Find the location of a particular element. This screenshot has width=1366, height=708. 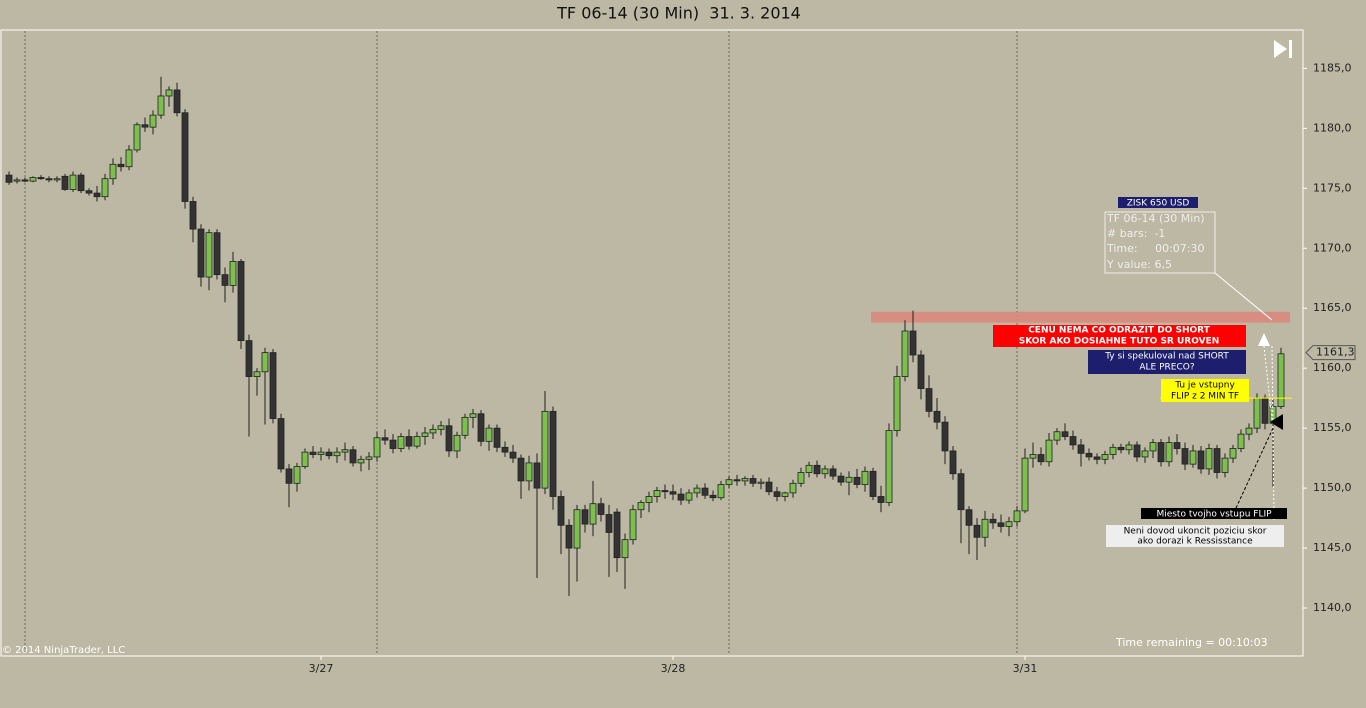

gray-box is located at coordinates (1195, 536).